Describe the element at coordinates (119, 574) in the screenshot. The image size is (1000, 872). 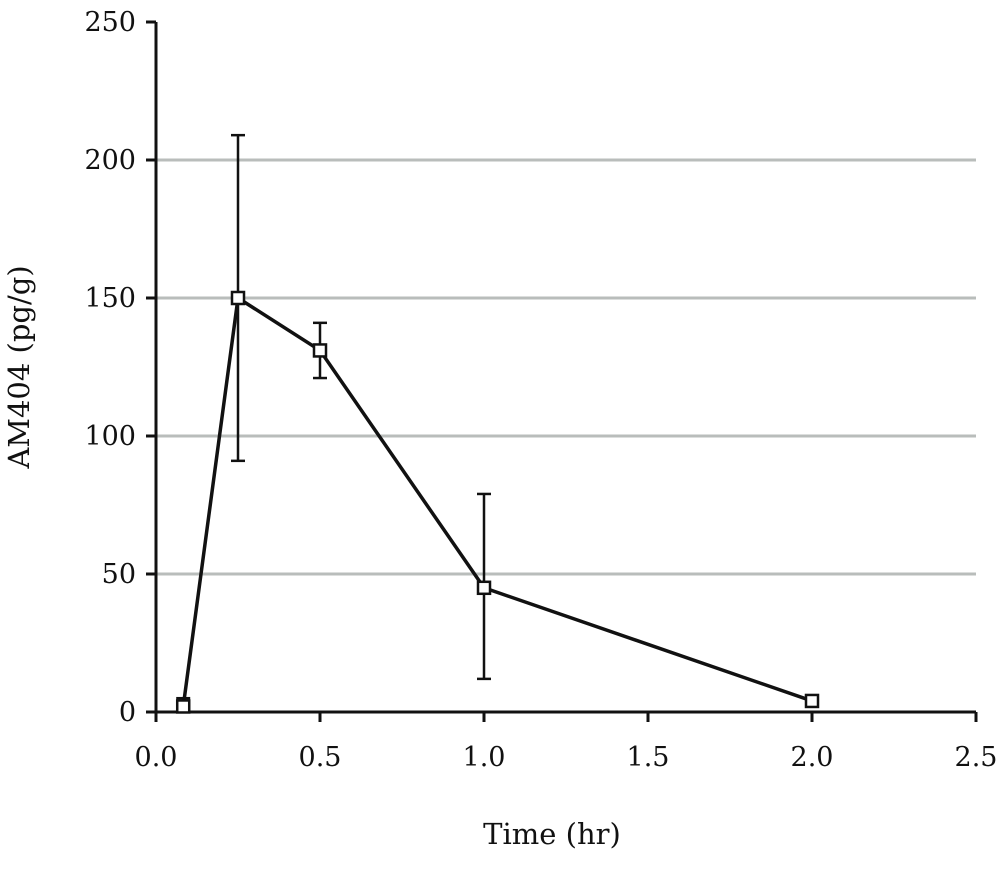
I see `y-tick-label: 50` at that location.